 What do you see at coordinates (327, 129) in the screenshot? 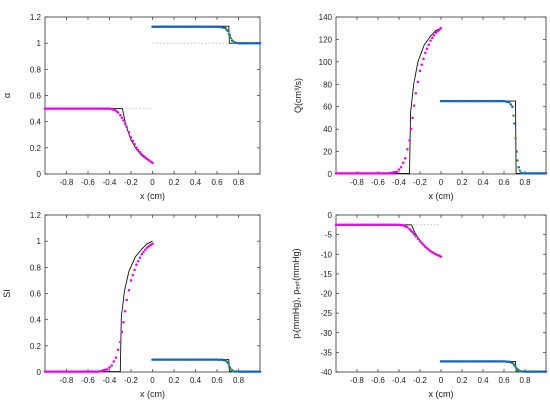
I see `y-tick-label: 40` at bounding box center [327, 129].